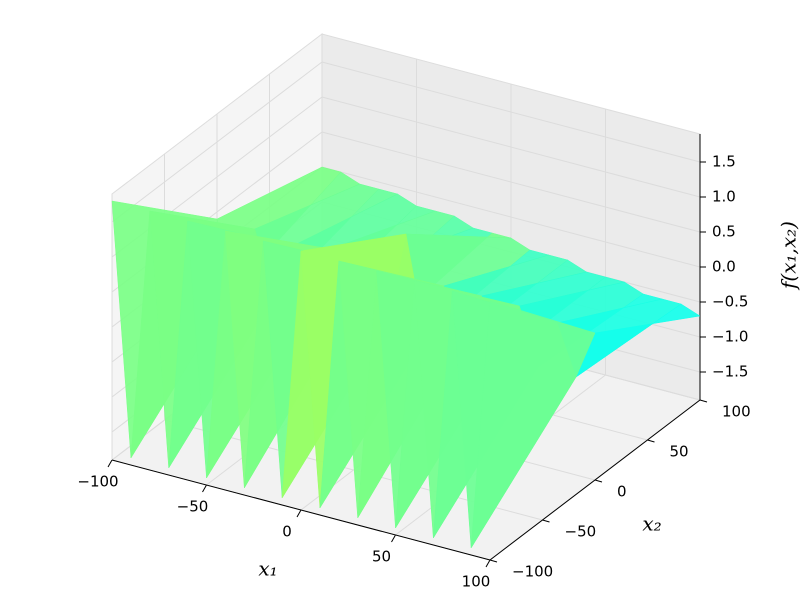 This screenshot has width=800, height=600. I want to click on z-axis-label: f(x₁,x₂), so click(788, 256).